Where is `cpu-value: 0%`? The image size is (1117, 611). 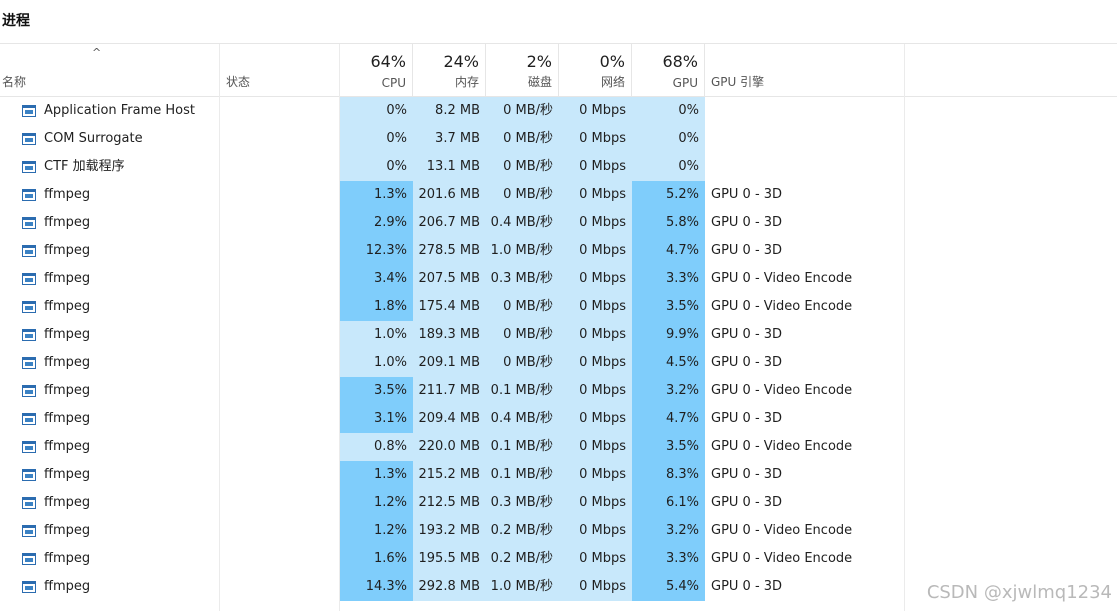
cpu-value: 0% is located at coordinates (376, 139).